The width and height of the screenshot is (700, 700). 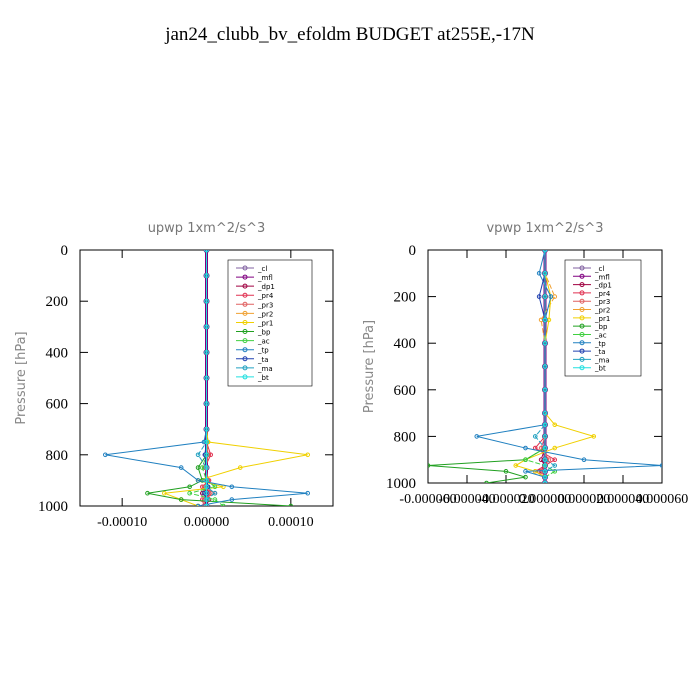 What do you see at coordinates (122, 522) in the screenshot?
I see `x-tick-label: -0.00010` at bounding box center [122, 522].